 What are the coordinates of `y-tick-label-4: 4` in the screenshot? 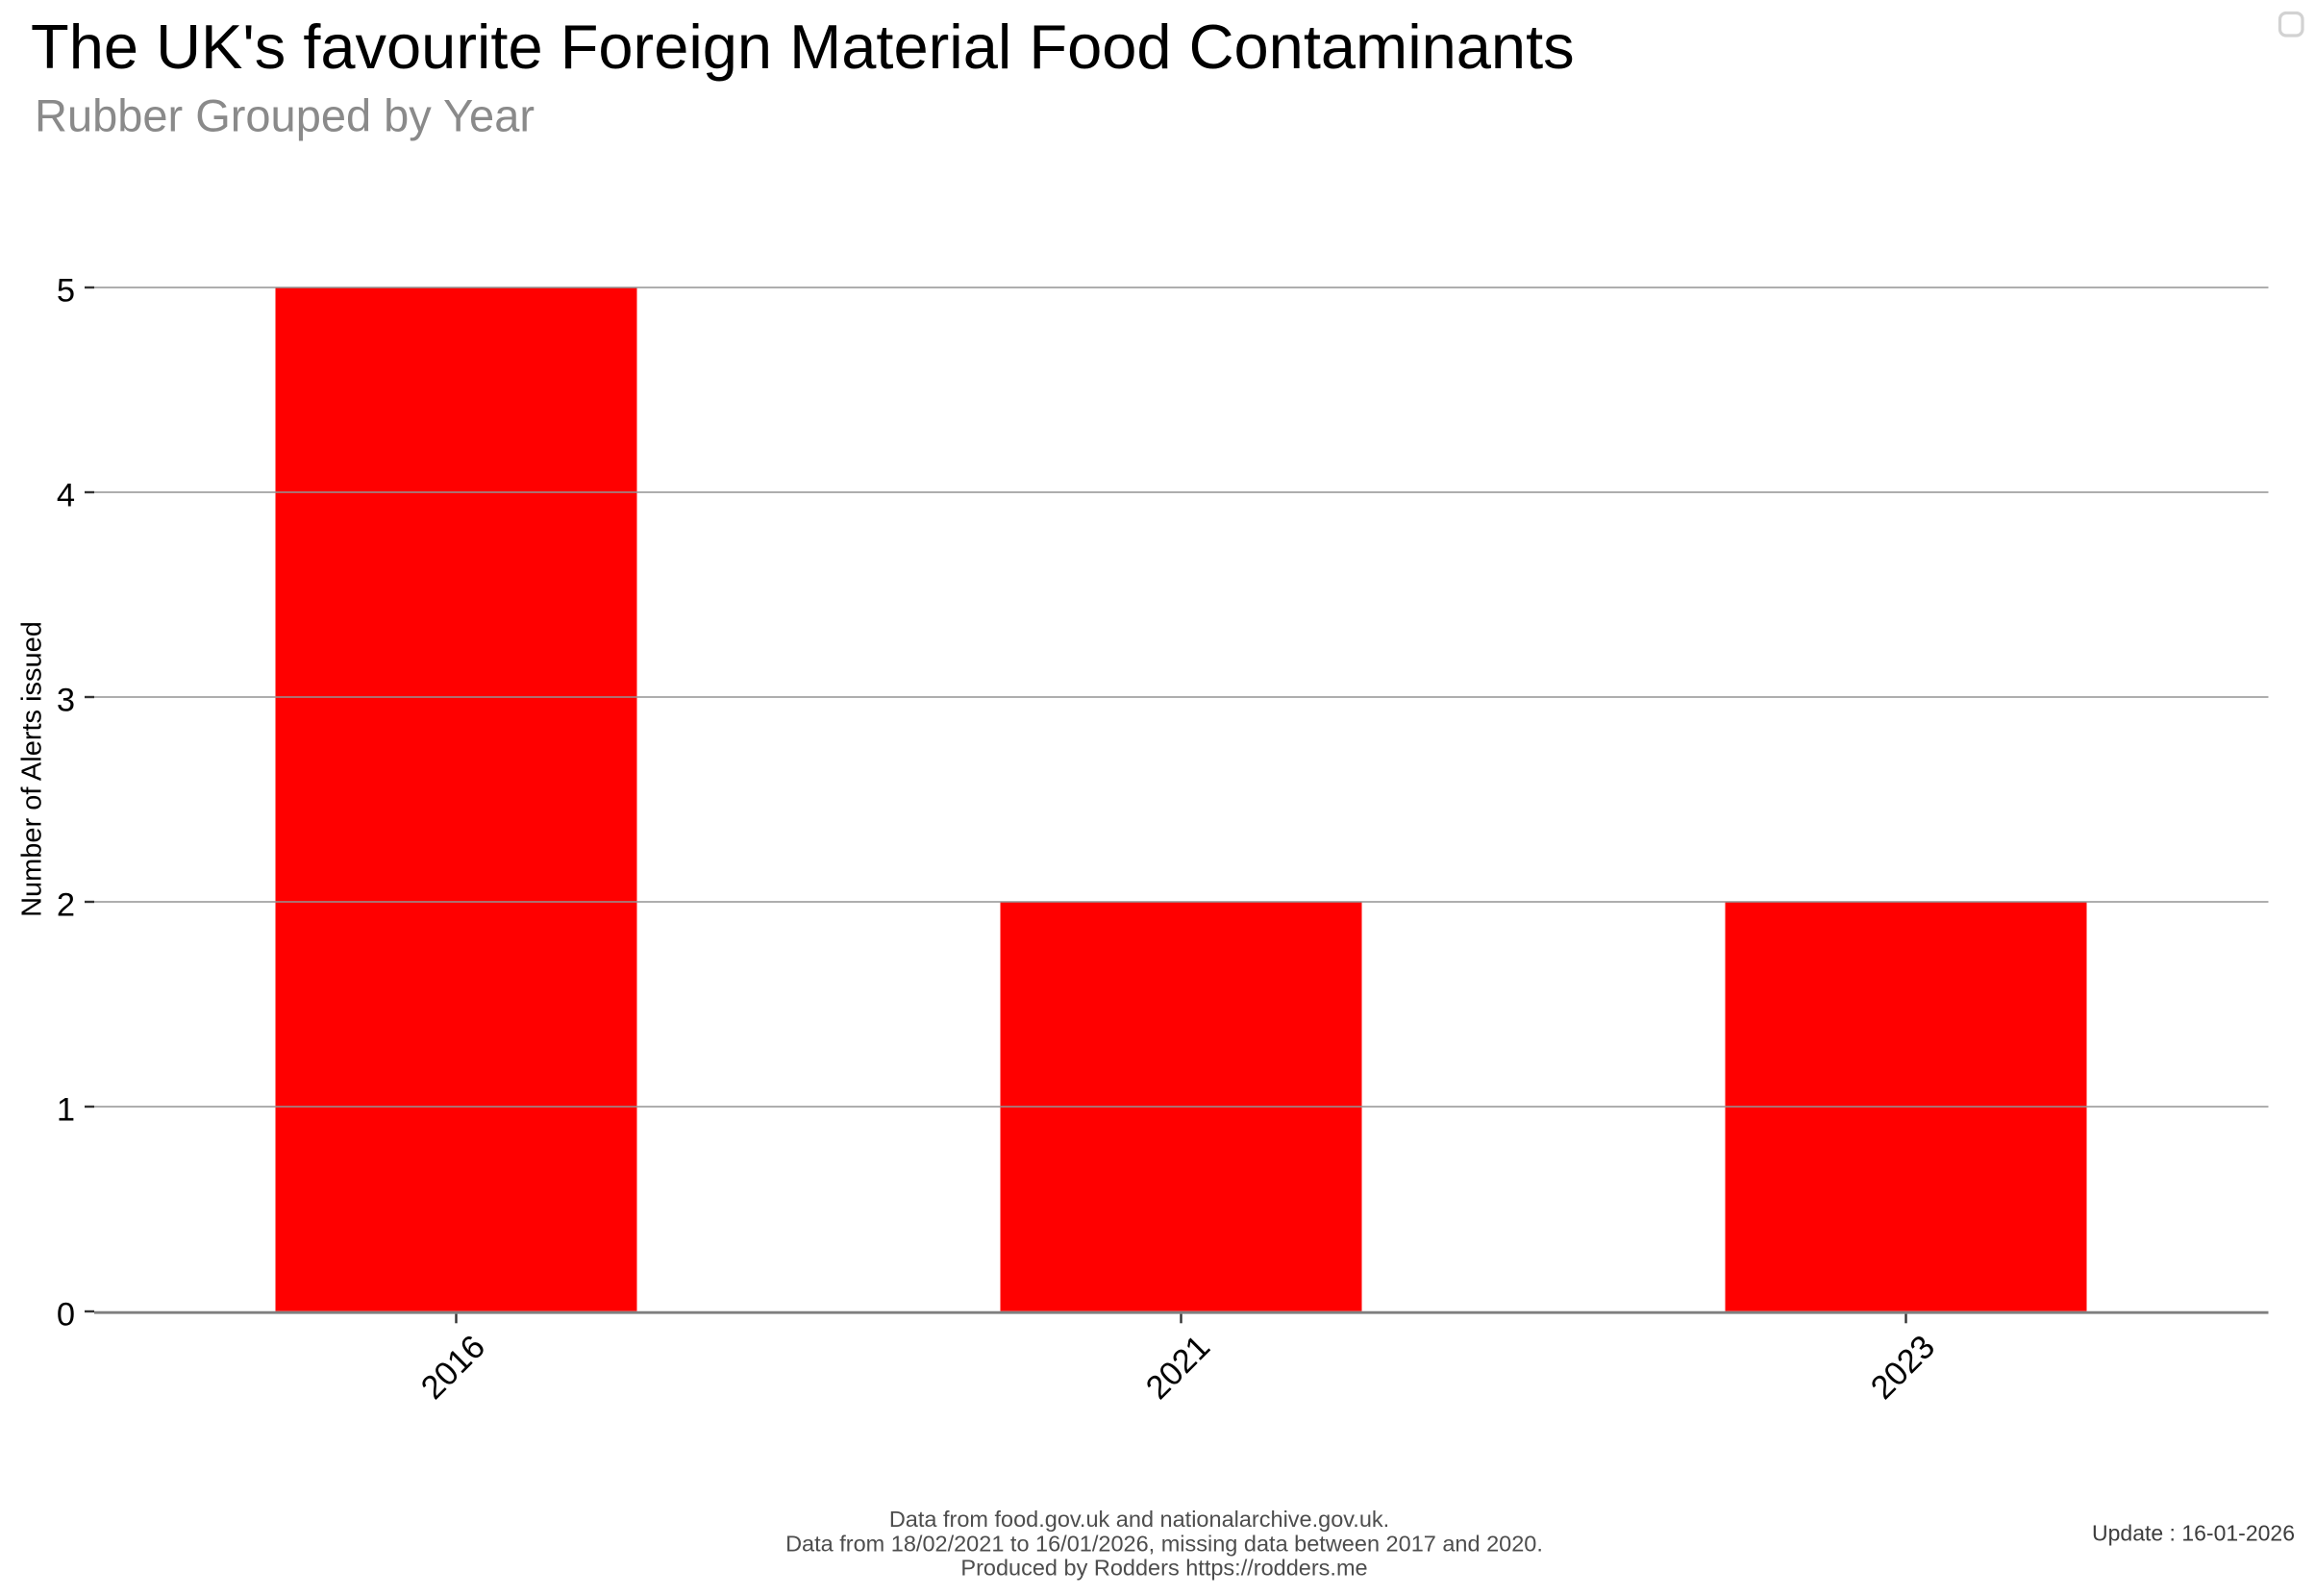 It's located at (66, 495).